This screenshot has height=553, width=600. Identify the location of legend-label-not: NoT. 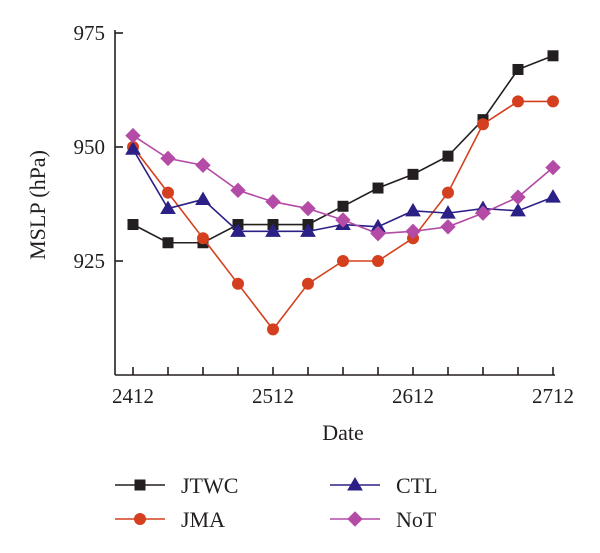
(416, 519).